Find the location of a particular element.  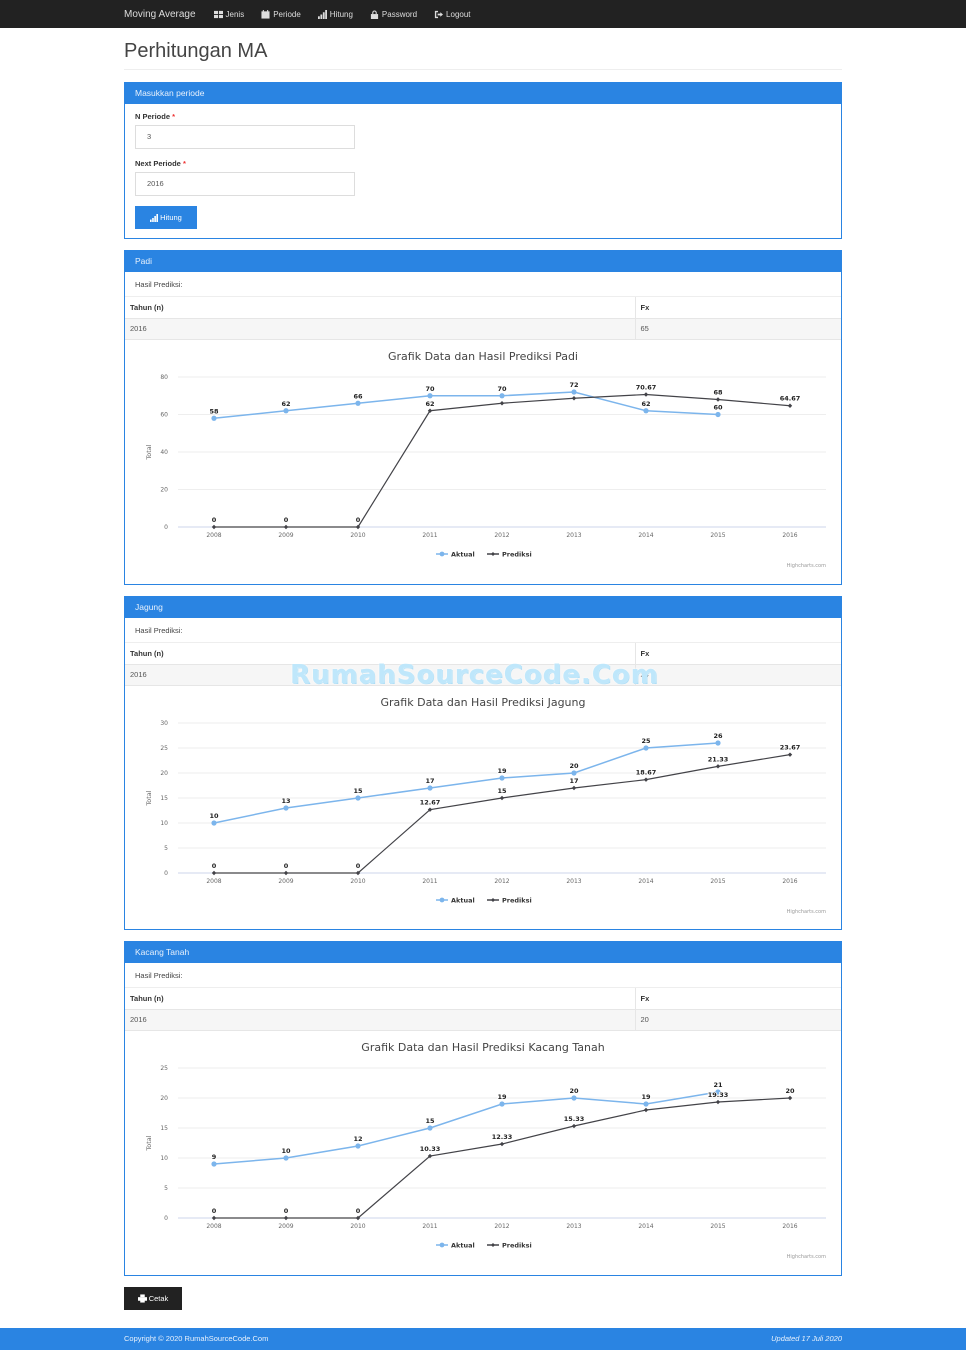

fx-cell: 65 is located at coordinates (737, 329).